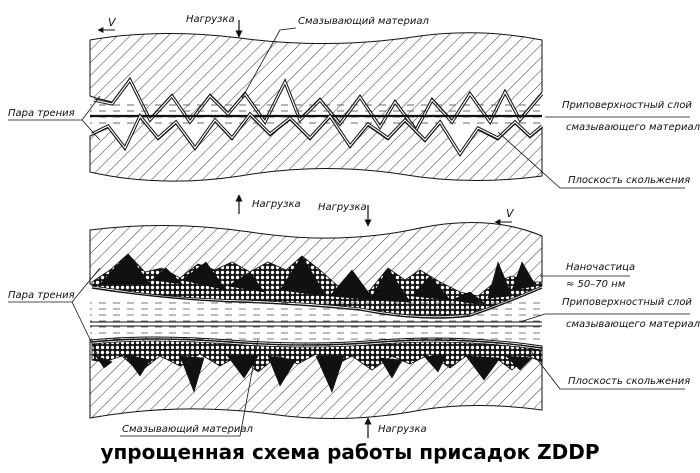  What do you see at coordinates (600, 267) in the screenshot?
I see `bottom-nanoparticle-label-1: Наночастица` at bounding box center [600, 267].